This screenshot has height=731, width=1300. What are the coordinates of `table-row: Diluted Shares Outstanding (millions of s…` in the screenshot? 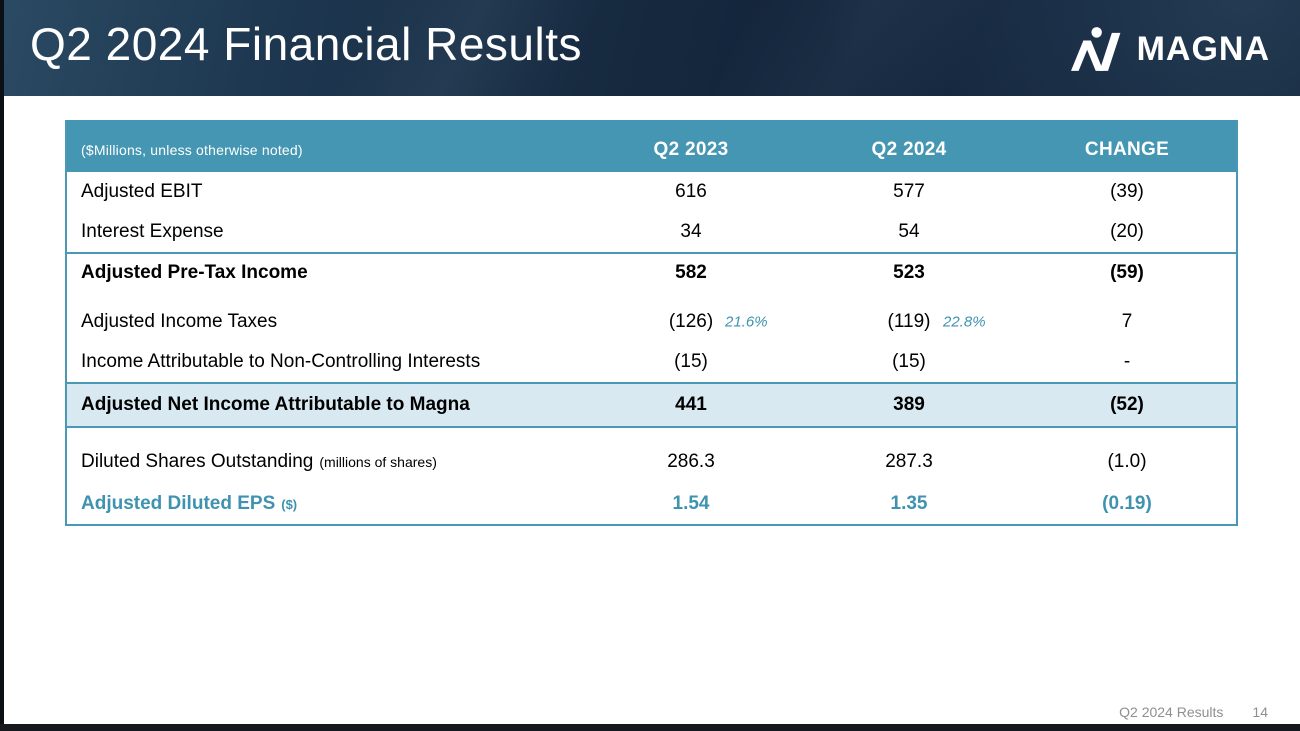 It's located at (651, 462).